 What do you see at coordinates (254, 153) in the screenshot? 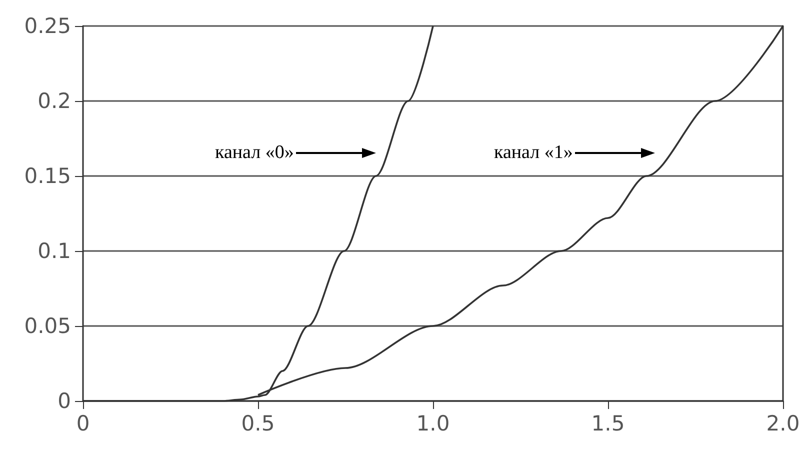
I see `annotation: канал «0»` at bounding box center [254, 153].